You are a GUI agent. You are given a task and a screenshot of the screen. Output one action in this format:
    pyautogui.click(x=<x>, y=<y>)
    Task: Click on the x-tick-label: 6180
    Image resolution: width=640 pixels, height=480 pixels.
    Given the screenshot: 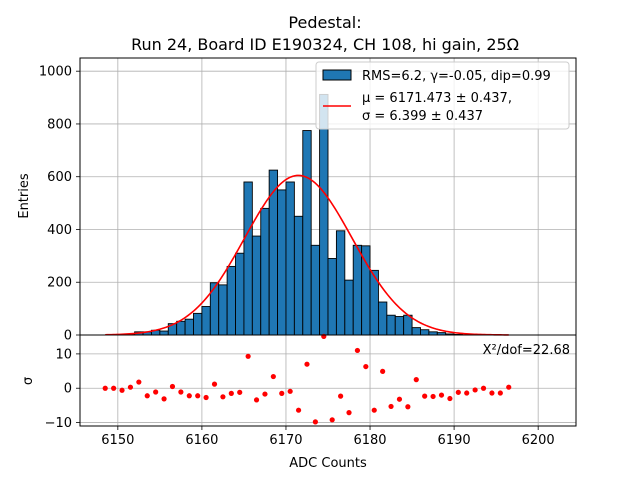 What is the action you would take?
    pyautogui.click(x=369, y=440)
    